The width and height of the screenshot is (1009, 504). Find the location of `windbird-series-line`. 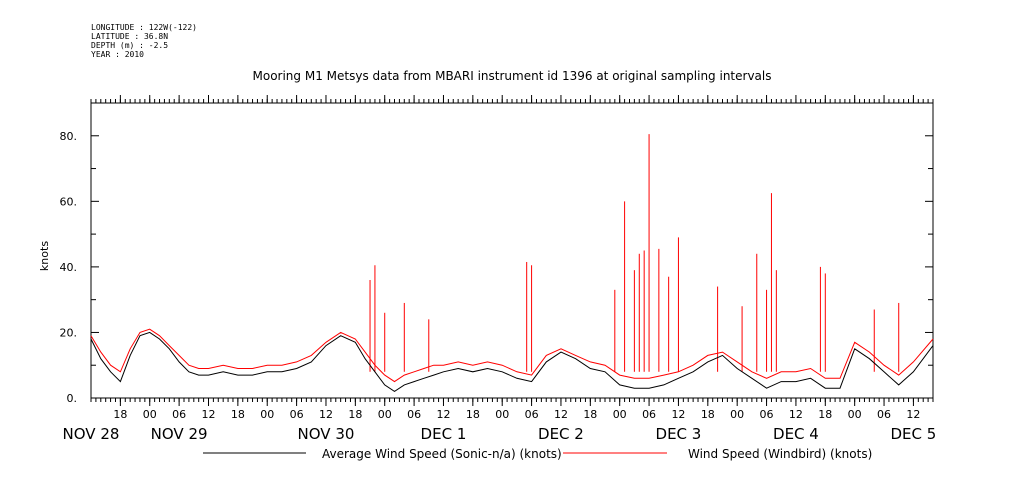

windbird-series-line is located at coordinates (512, 355).